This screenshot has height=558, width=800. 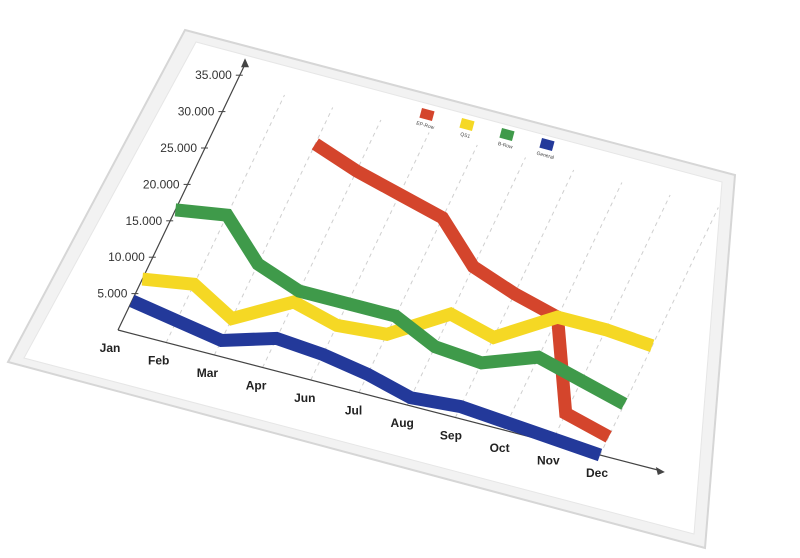 I want to click on x-tick-label: Apr, so click(x=256, y=386).